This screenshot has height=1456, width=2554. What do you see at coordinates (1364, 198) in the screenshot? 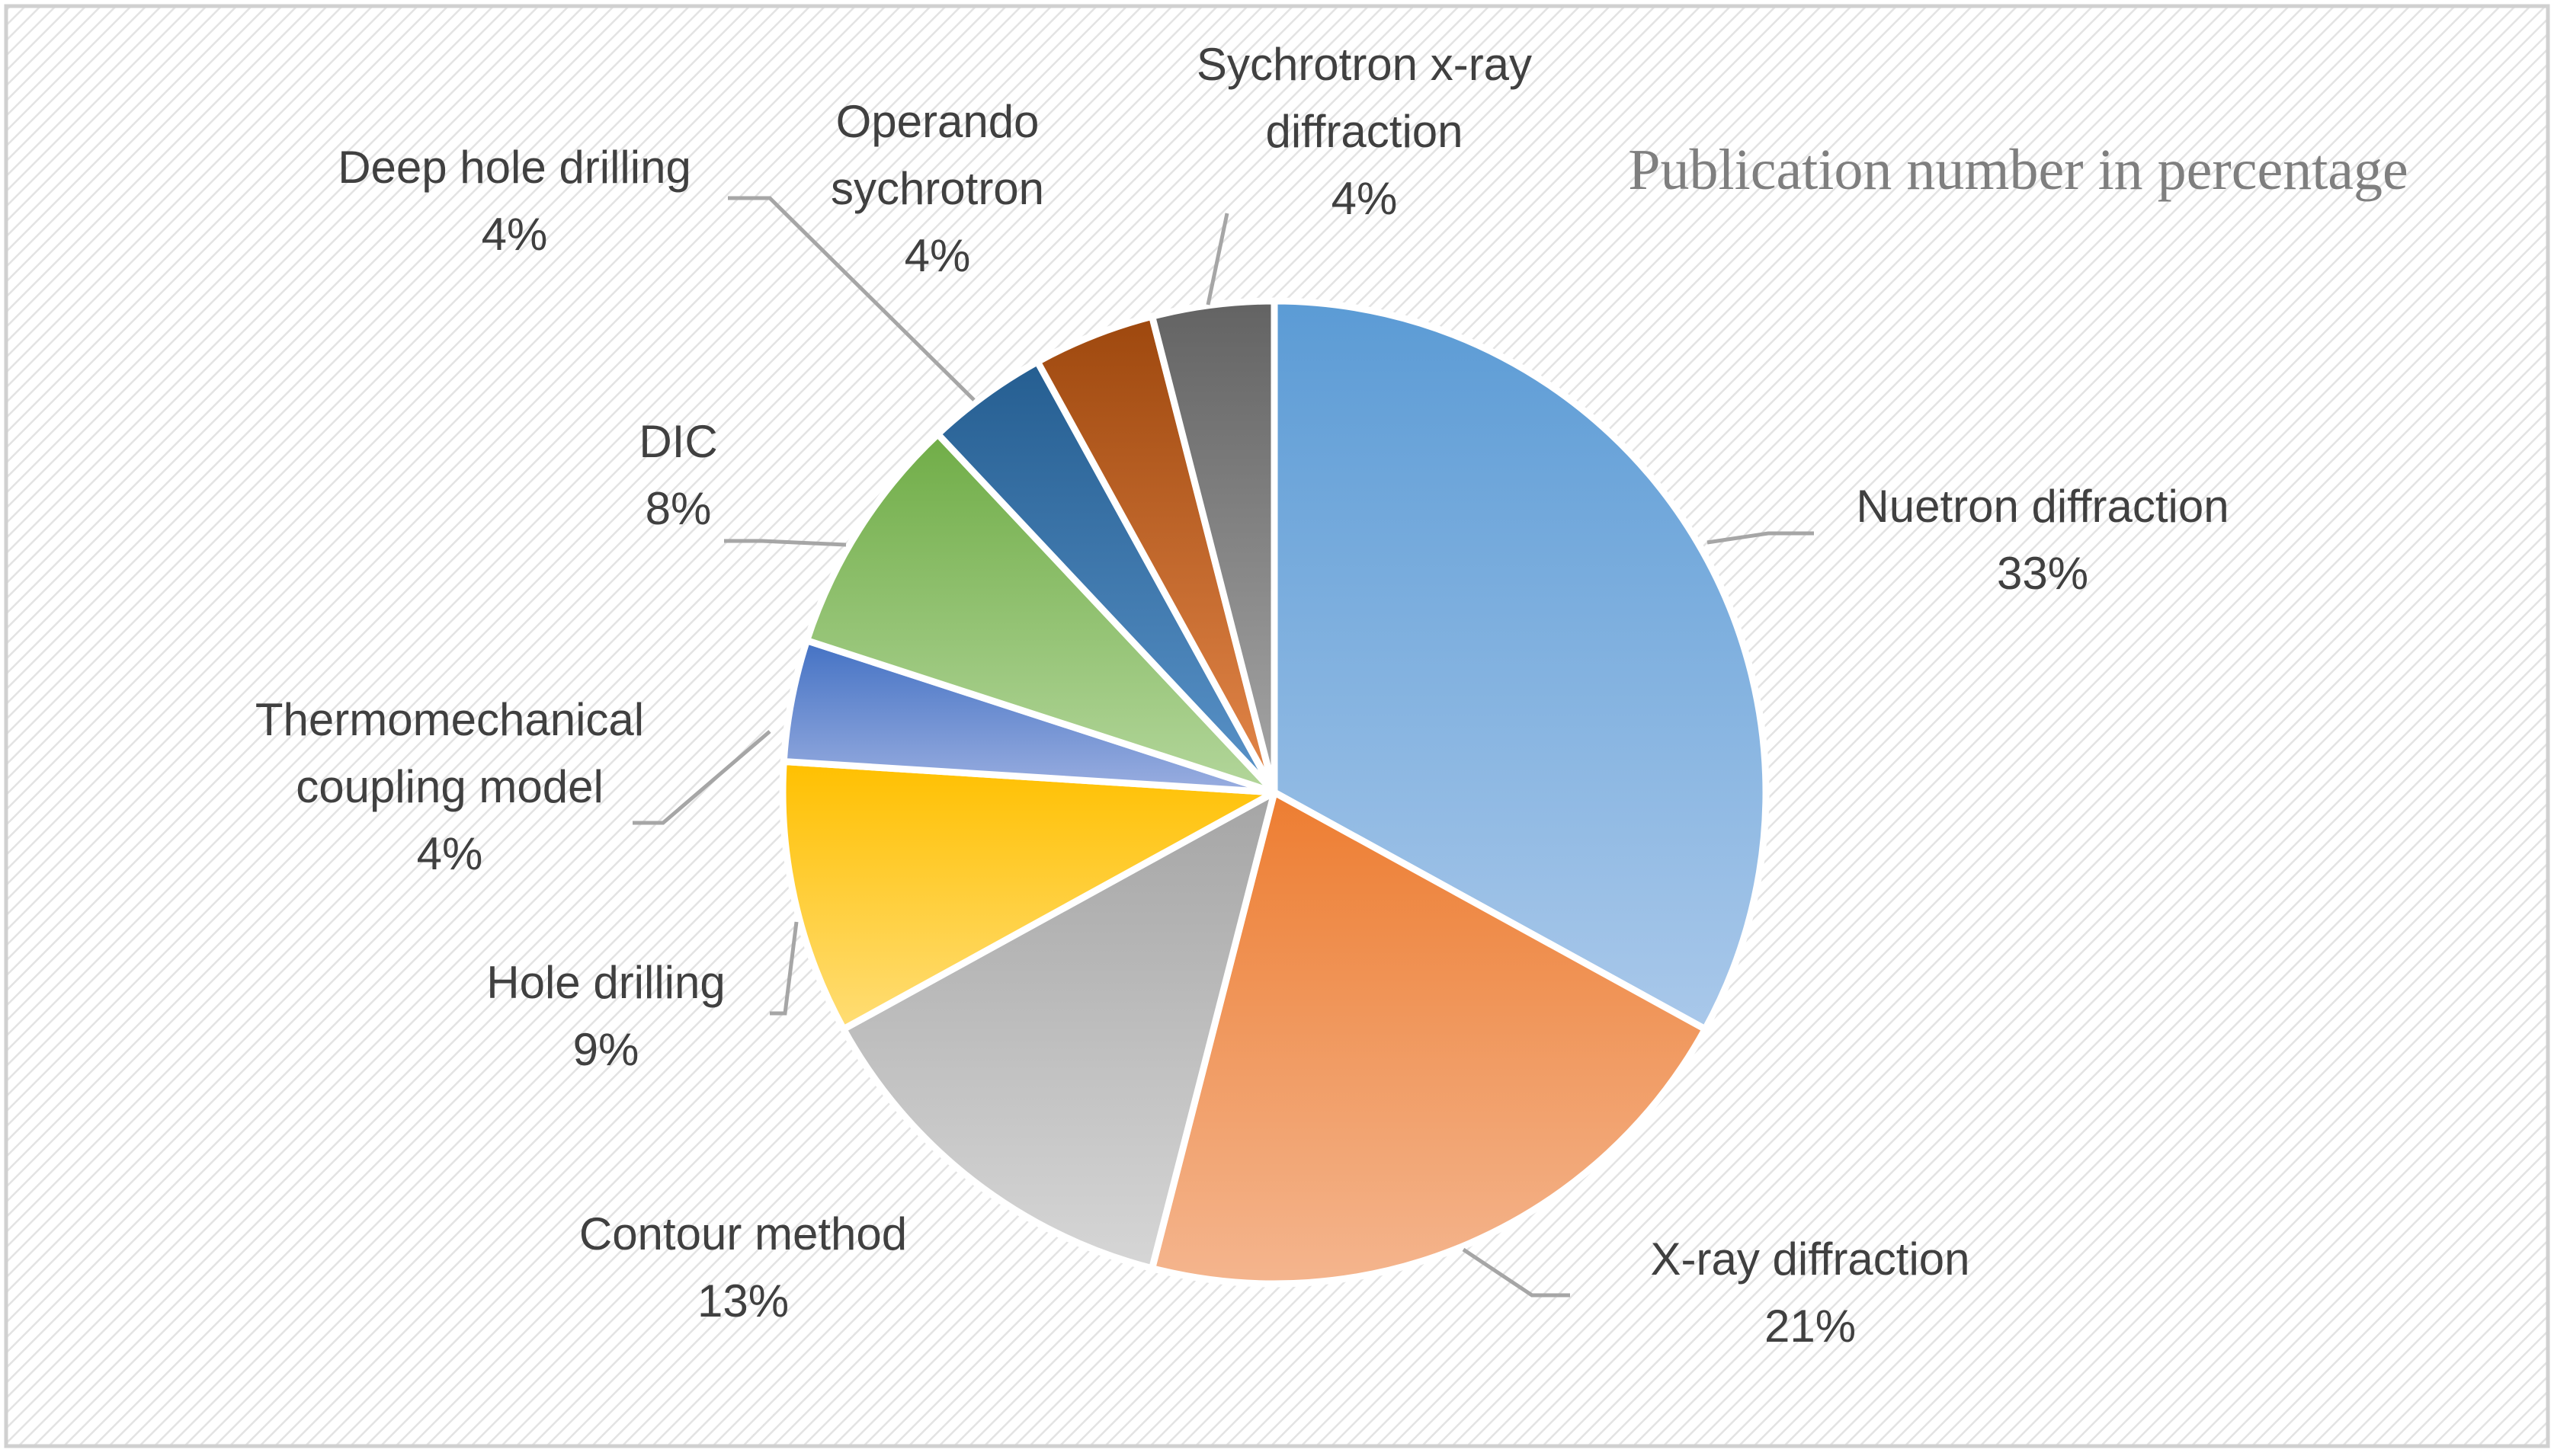
I see `slice-value-8: 4%` at bounding box center [1364, 198].